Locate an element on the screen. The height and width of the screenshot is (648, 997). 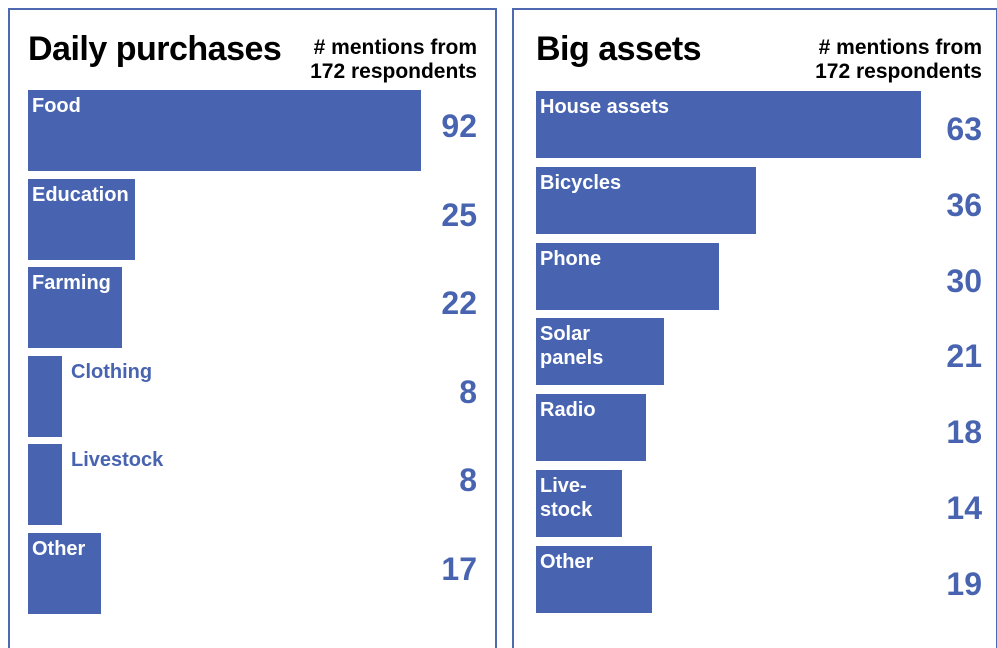
category-label: Livestock is located at coordinates (117, 460).